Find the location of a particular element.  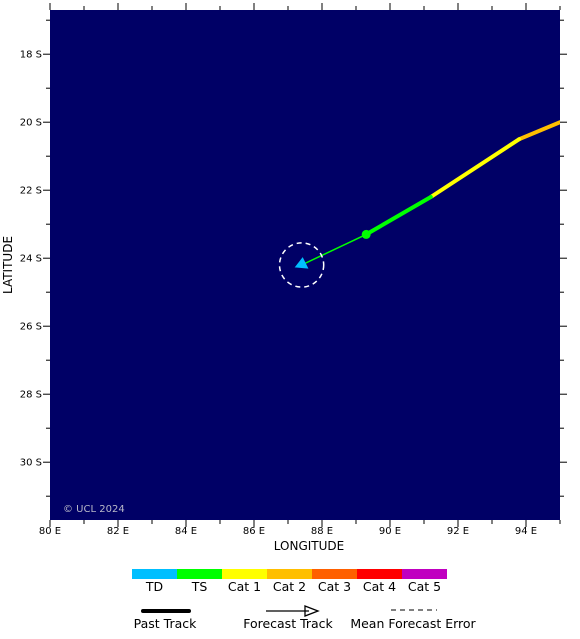

storm-track is located at coordinates (419, 204).